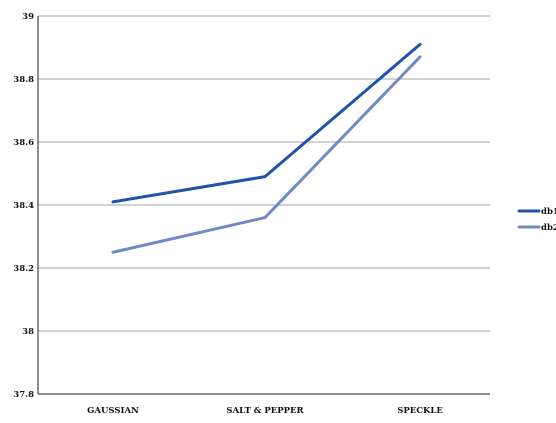  I want to click on y-tick-label: 38.4, so click(23, 206).